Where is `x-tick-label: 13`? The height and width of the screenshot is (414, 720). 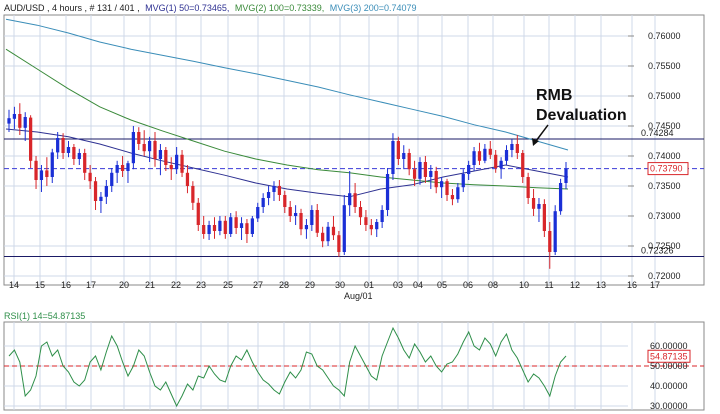 x-tick-label: 13 is located at coordinates (601, 285).